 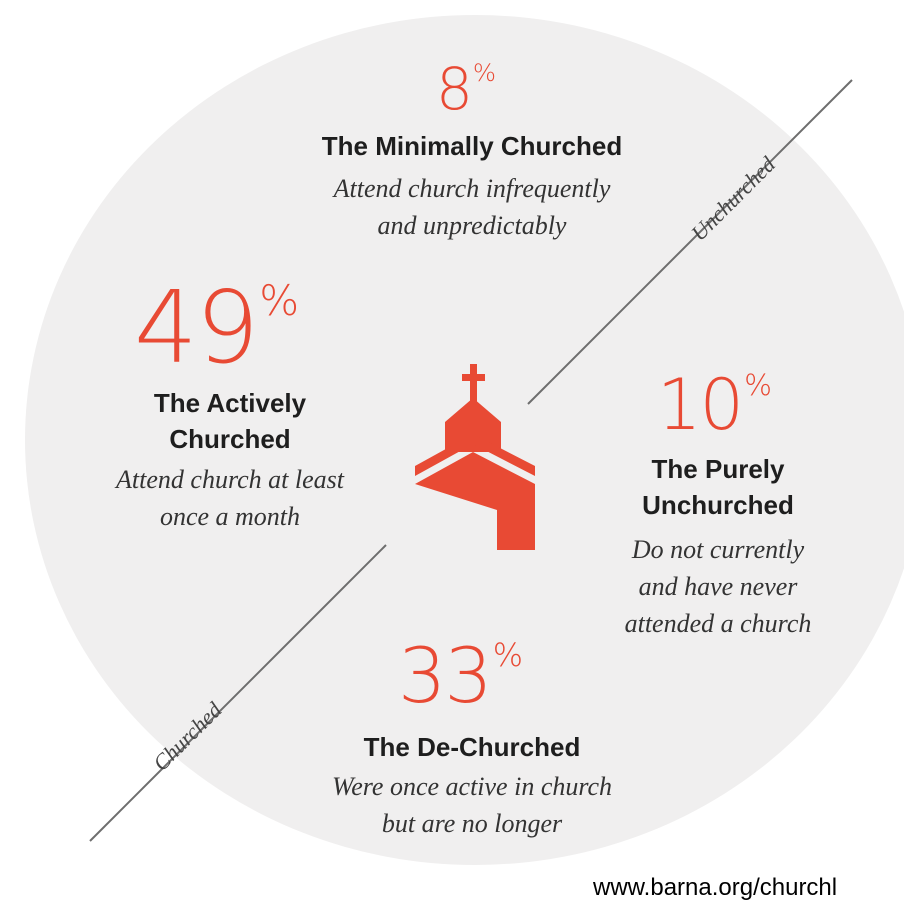 I want to click on de-churched-percent: 33%, so click(x=461, y=675).